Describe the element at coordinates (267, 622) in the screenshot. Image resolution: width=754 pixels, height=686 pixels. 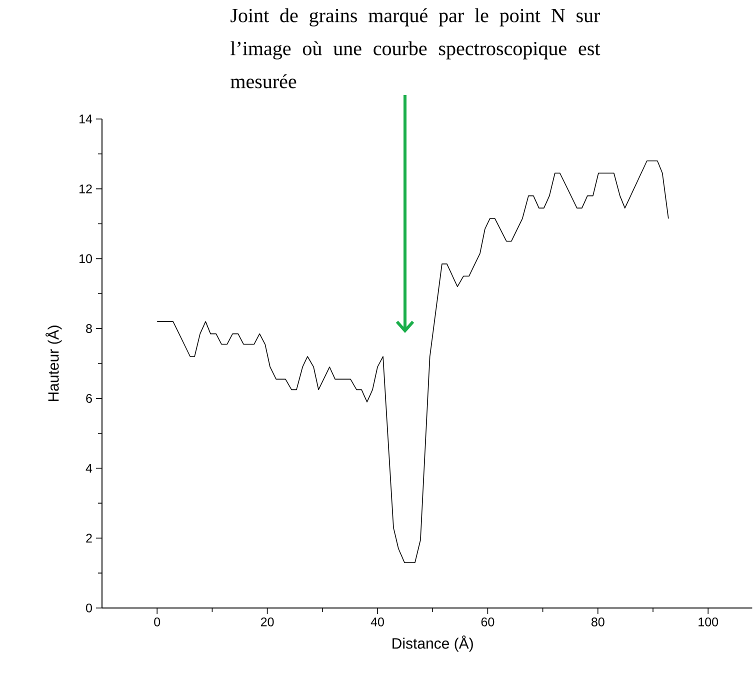
I see `x-tick-label: 20` at that location.